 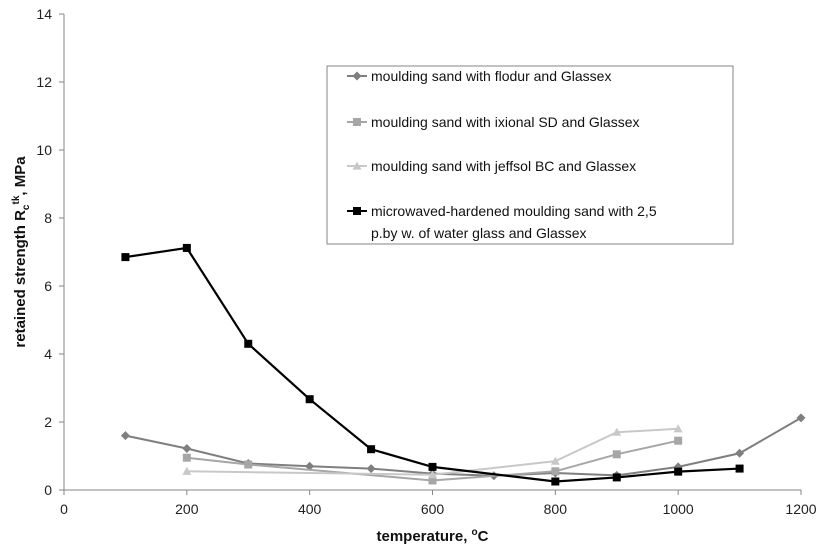 I want to click on y-tick-label: 8, so click(x=48, y=218).